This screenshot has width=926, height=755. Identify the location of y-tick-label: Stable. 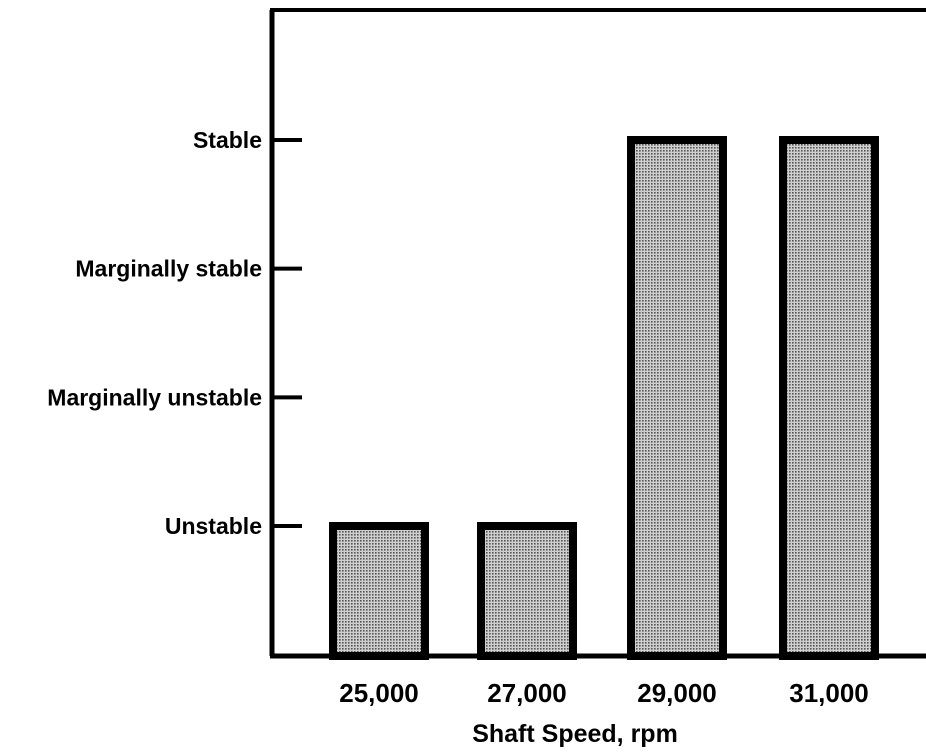
(227, 140).